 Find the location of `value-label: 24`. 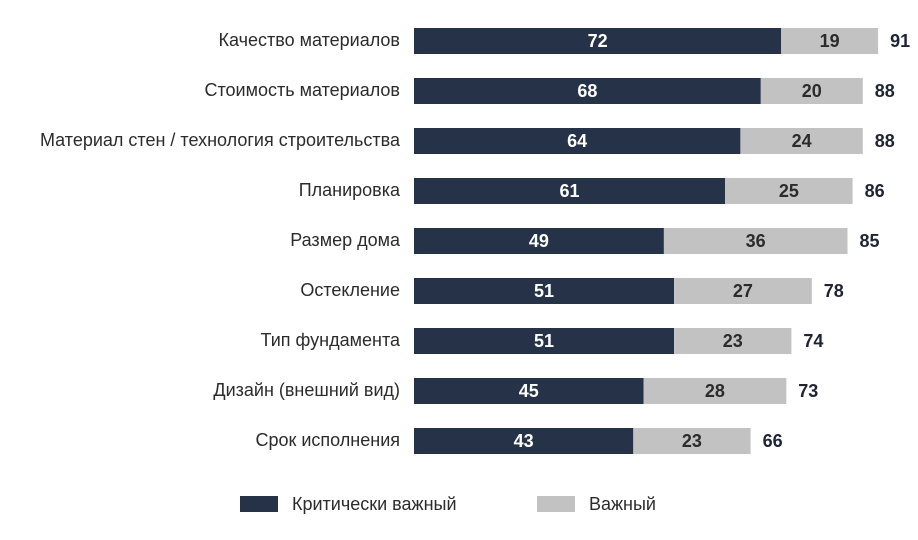

value-label: 24 is located at coordinates (802, 141).